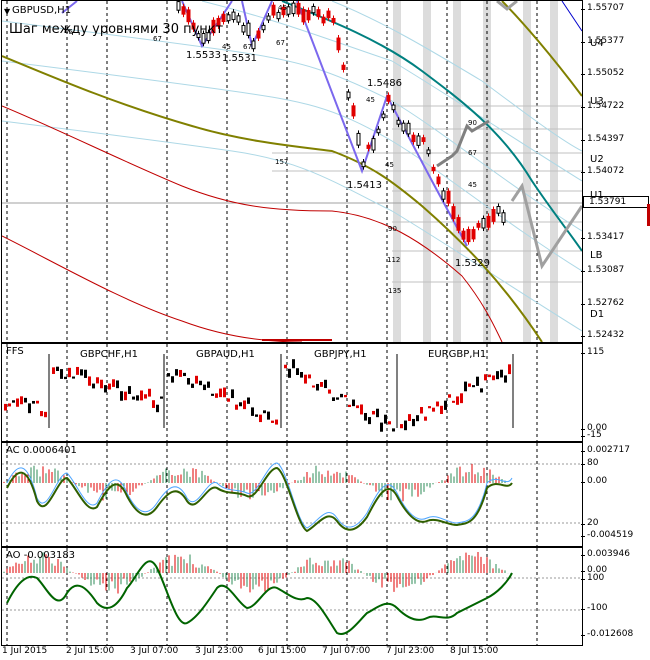 Image resolution: width=650 pixels, height=660 pixels. Describe the element at coordinates (7, 11) in the screenshot. I see `menu-arrow-icon: ▼` at that location.